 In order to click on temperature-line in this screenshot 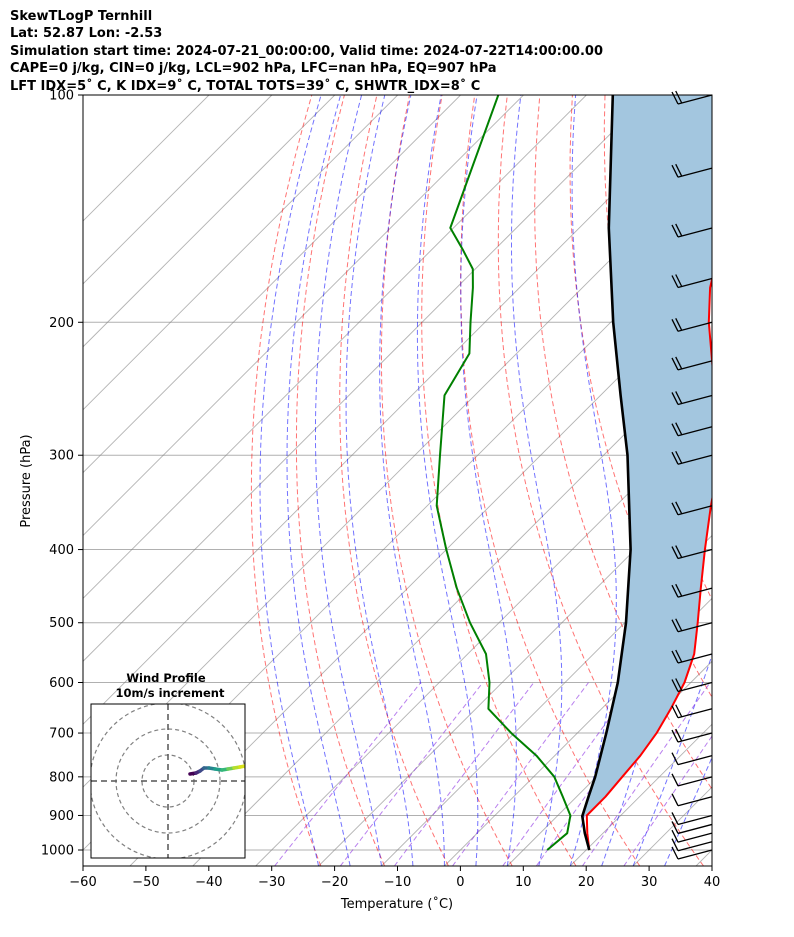, I will do `click(648, 563)`.